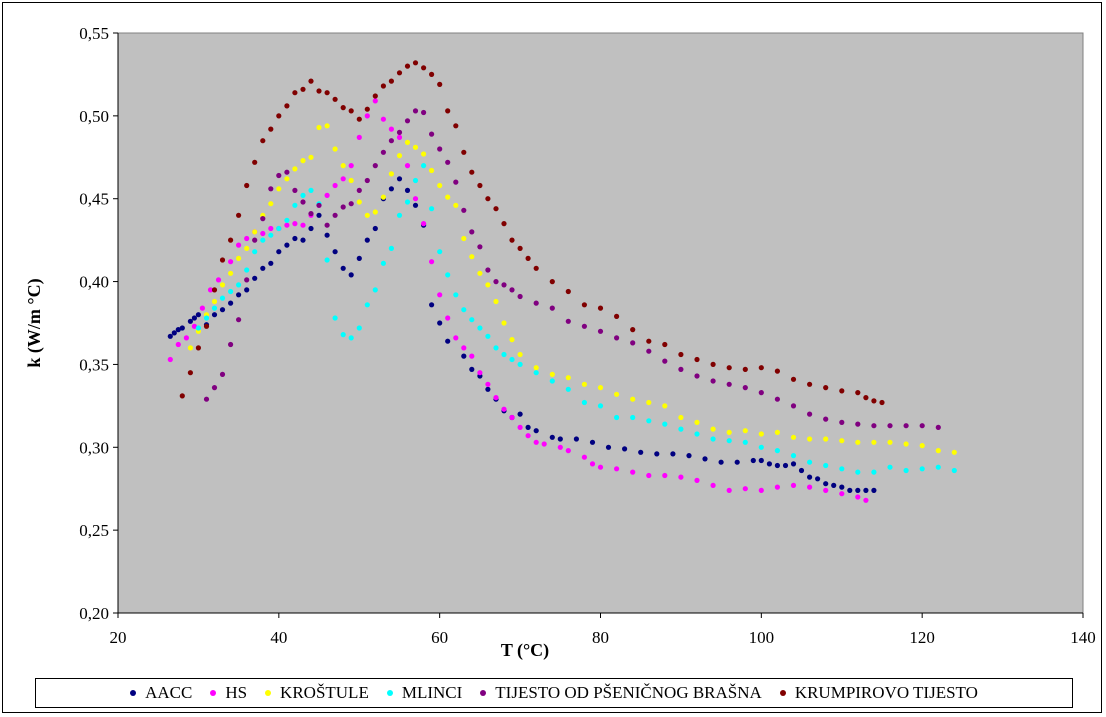  What do you see at coordinates (886, 692) in the screenshot?
I see `legend-label: KRUMPIROVO TIJESTO` at bounding box center [886, 692].